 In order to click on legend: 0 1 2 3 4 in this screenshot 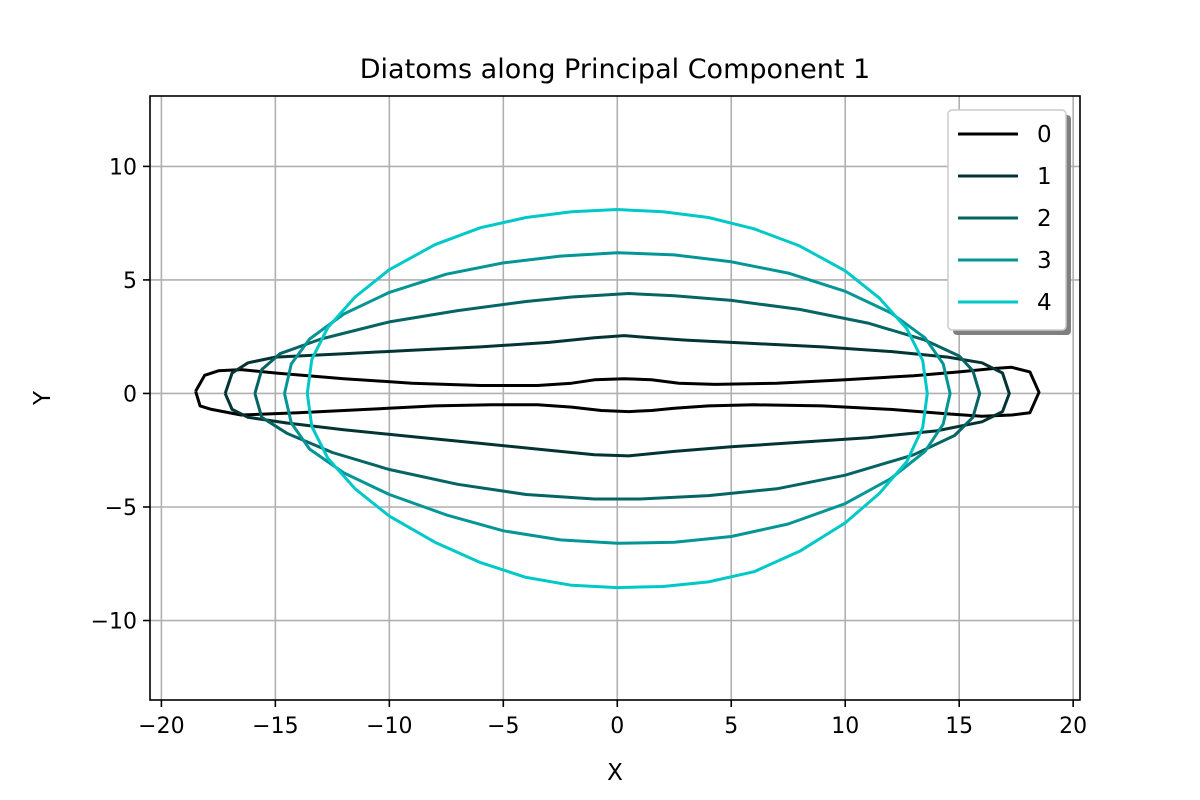, I will do `click(1009, 222)`.